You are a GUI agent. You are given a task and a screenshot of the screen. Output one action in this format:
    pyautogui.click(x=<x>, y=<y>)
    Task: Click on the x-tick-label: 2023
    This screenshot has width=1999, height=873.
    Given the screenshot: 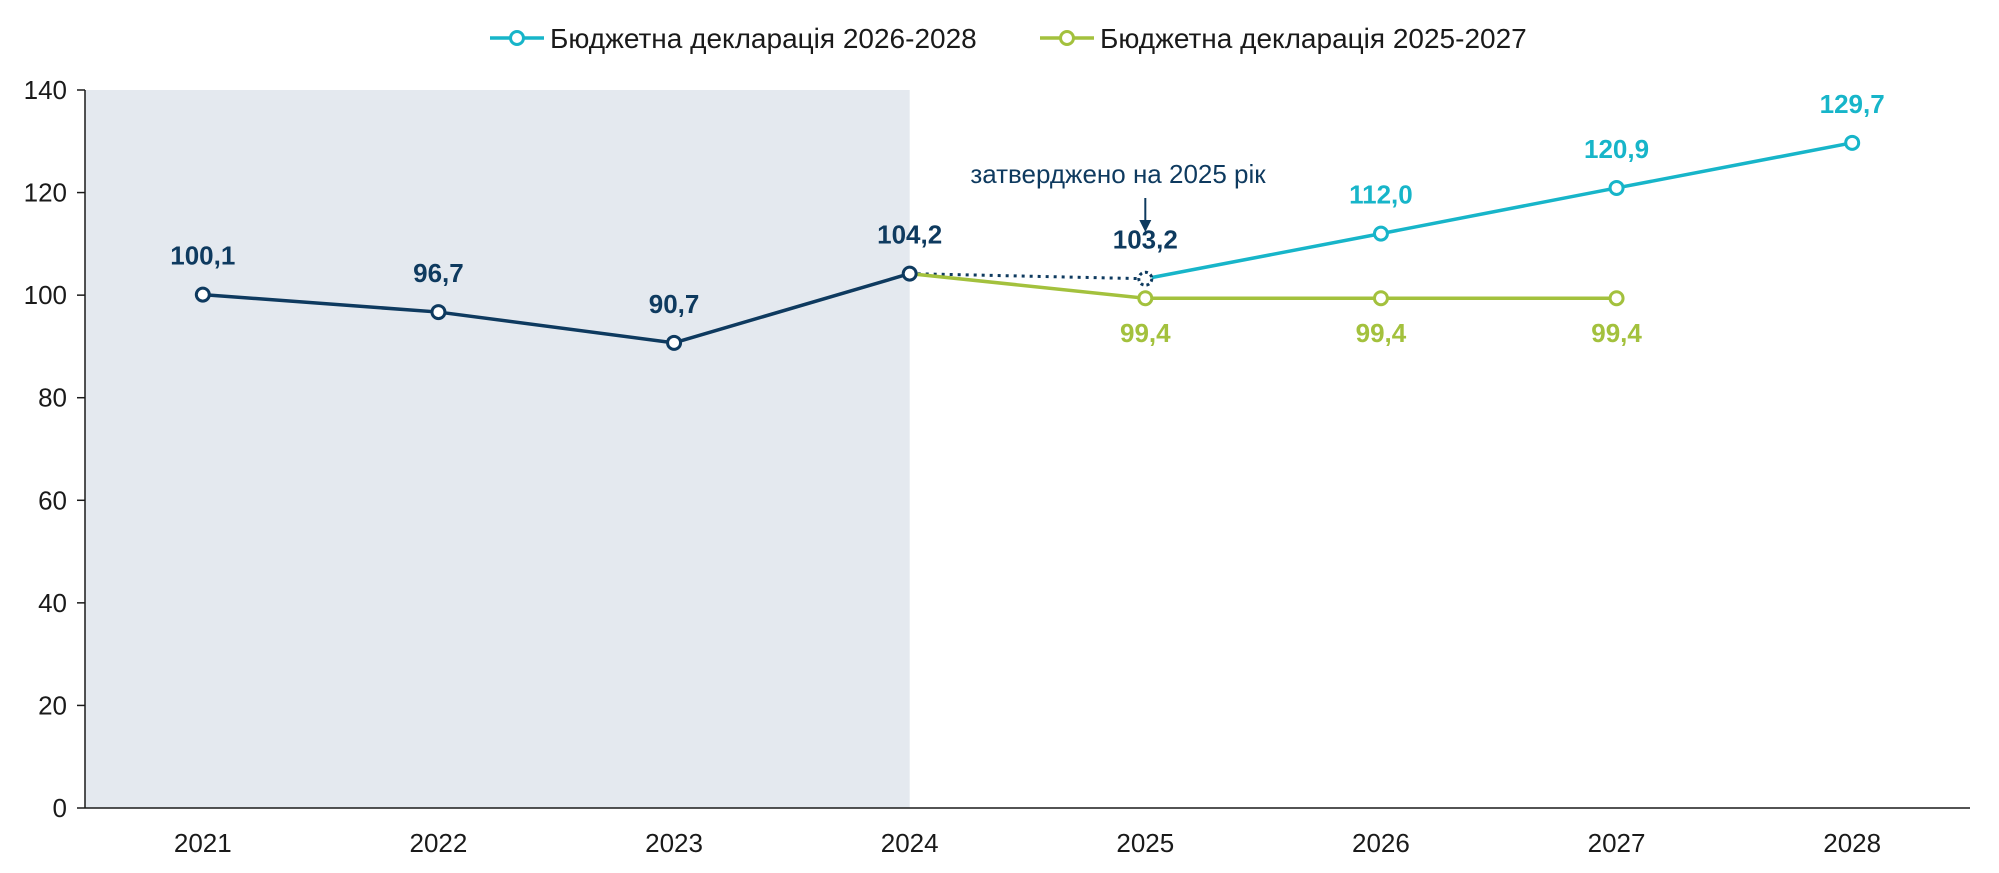 What is the action you would take?
    pyautogui.click(x=674, y=843)
    